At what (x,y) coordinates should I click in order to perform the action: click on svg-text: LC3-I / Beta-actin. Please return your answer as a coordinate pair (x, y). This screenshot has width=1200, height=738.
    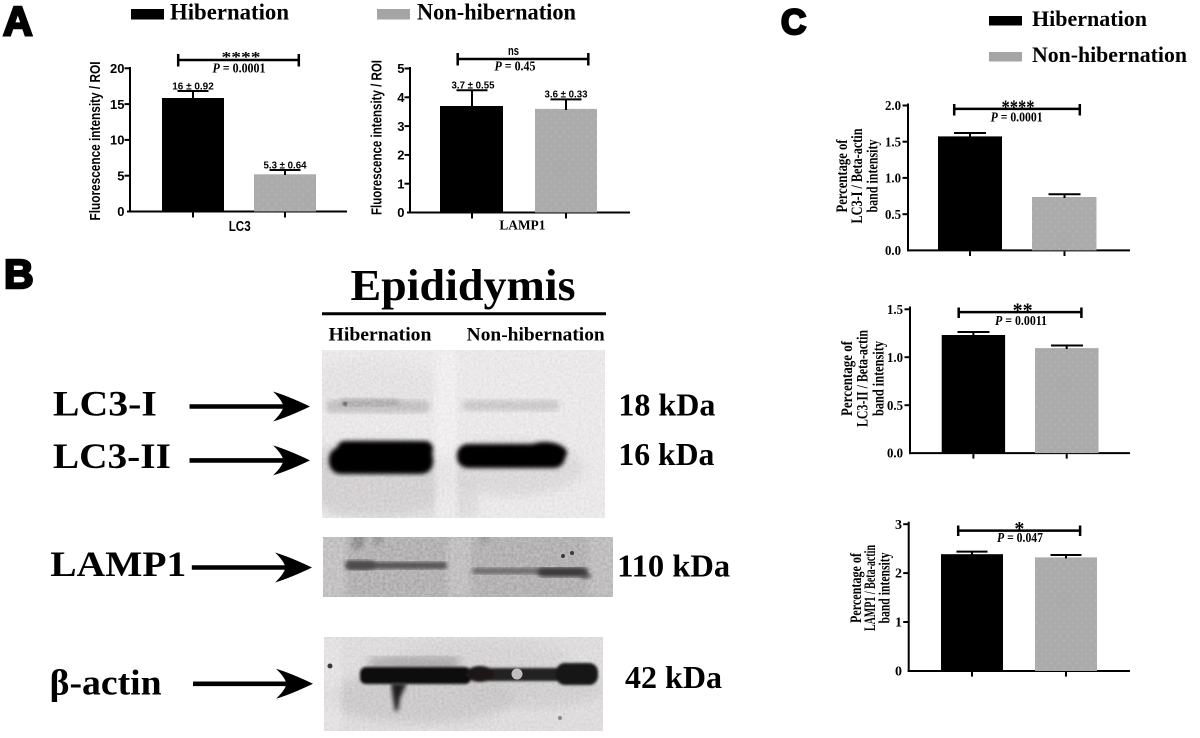
    Looking at the image, I should click on (857, 175).